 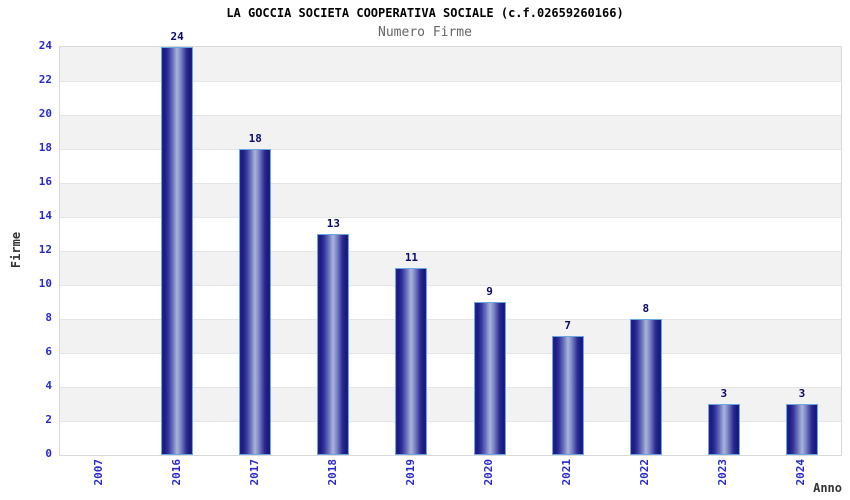 What do you see at coordinates (646, 308) in the screenshot?
I see `bar-value-label: 8` at bounding box center [646, 308].